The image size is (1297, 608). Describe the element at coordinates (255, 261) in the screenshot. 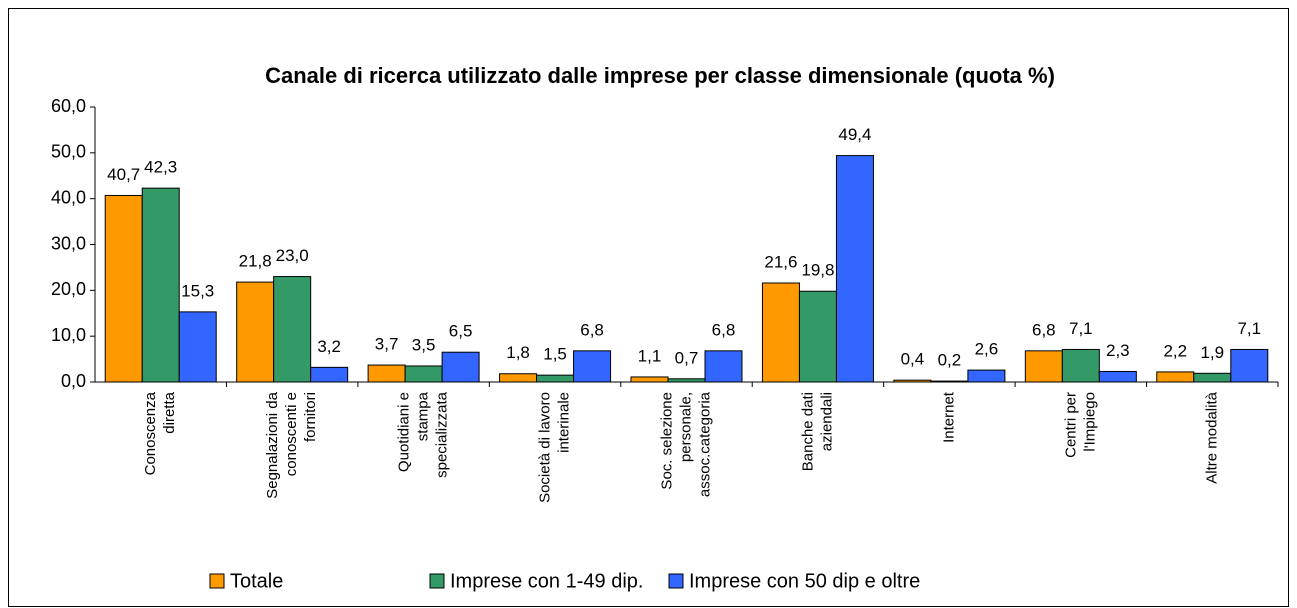

I see `value-label: 21,8` at that location.